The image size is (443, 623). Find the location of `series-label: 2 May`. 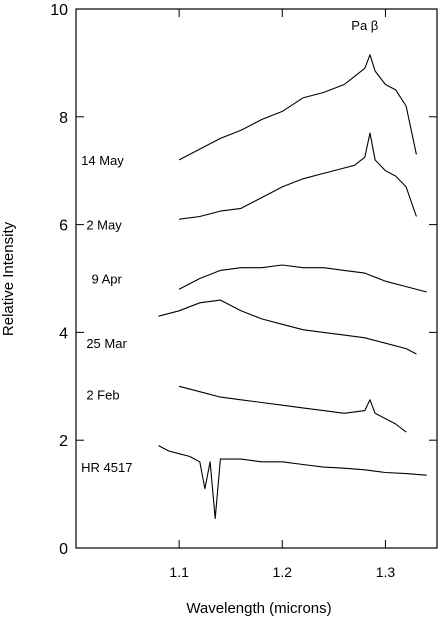

series-label: 2 May is located at coordinates (104, 225).